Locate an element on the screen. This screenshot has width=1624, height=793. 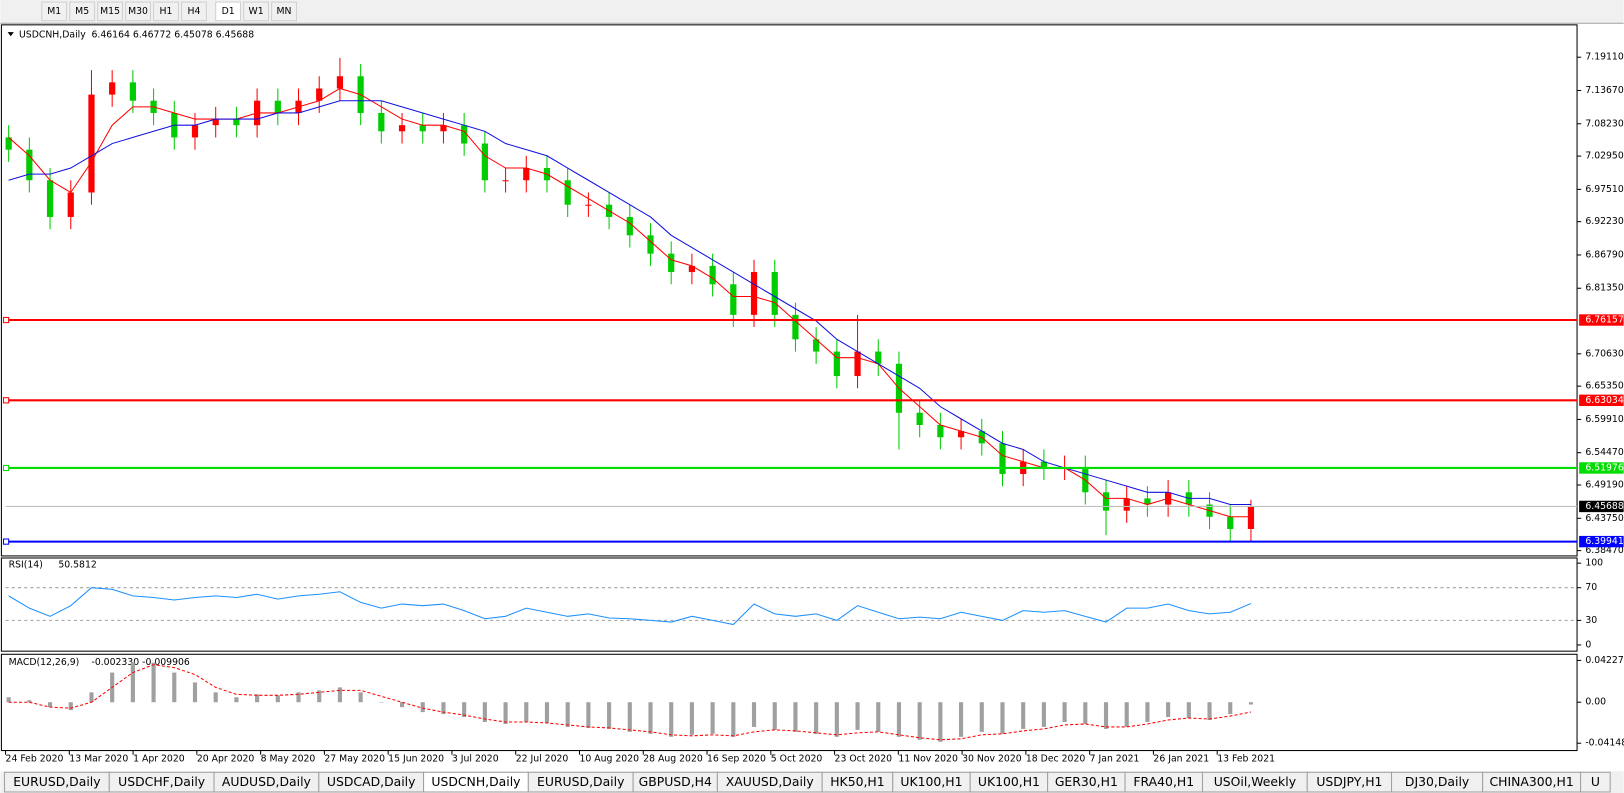
timeframe-label: M30 is located at coordinates (138, 11).